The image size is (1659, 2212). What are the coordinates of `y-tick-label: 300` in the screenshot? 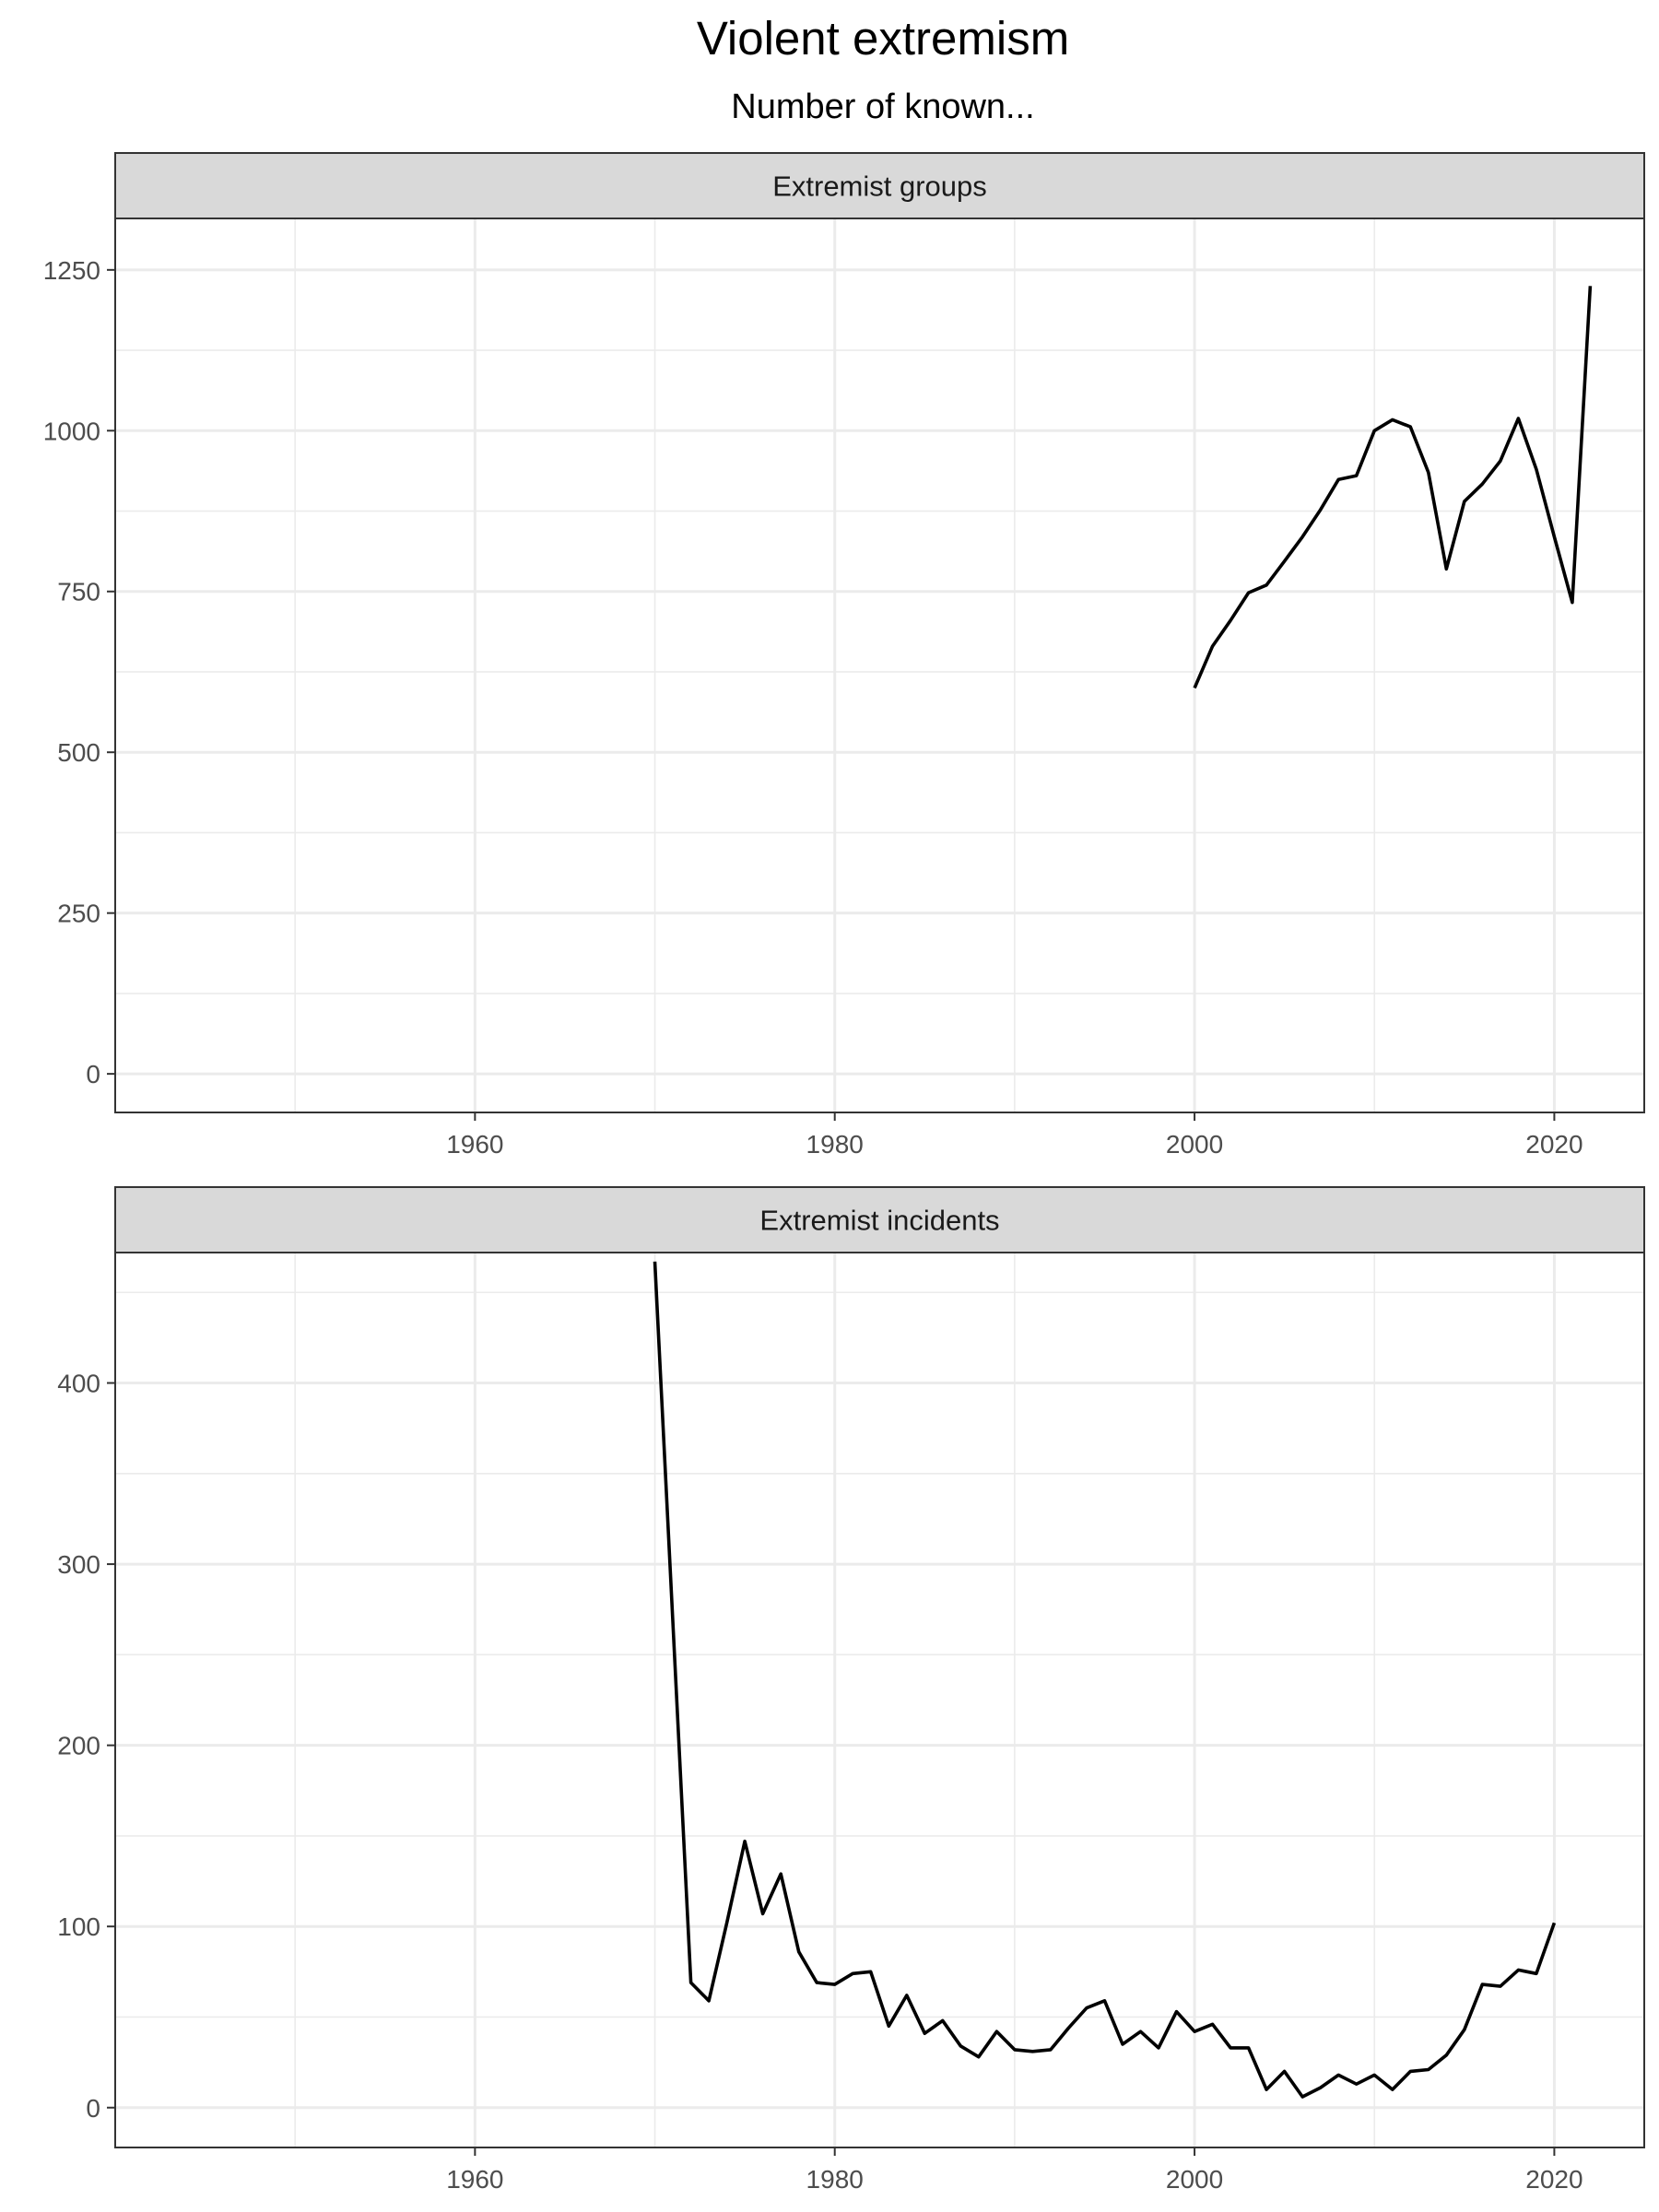 It's located at (78, 1564).